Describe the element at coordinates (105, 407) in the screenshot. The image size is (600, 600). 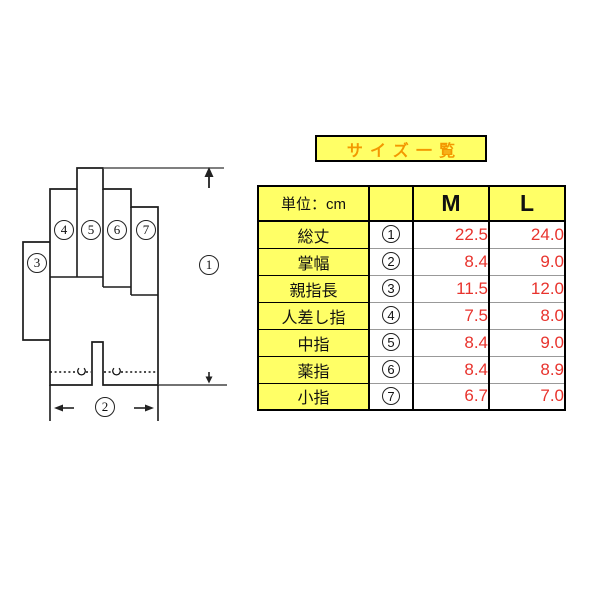
I see `diagram-label-palm-width: 2` at that location.